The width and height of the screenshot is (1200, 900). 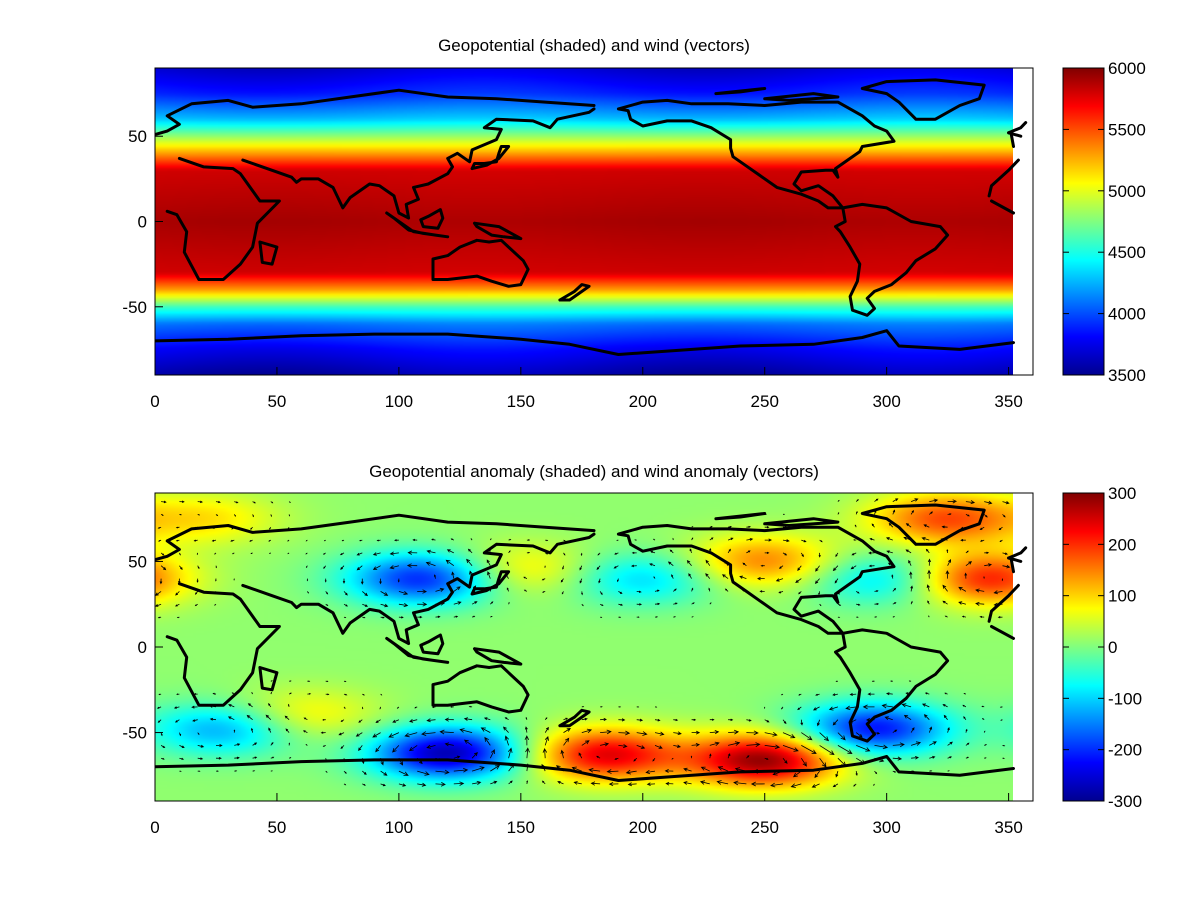 I want to click on colorbar-tick-label: 200, so click(x=1122, y=544).